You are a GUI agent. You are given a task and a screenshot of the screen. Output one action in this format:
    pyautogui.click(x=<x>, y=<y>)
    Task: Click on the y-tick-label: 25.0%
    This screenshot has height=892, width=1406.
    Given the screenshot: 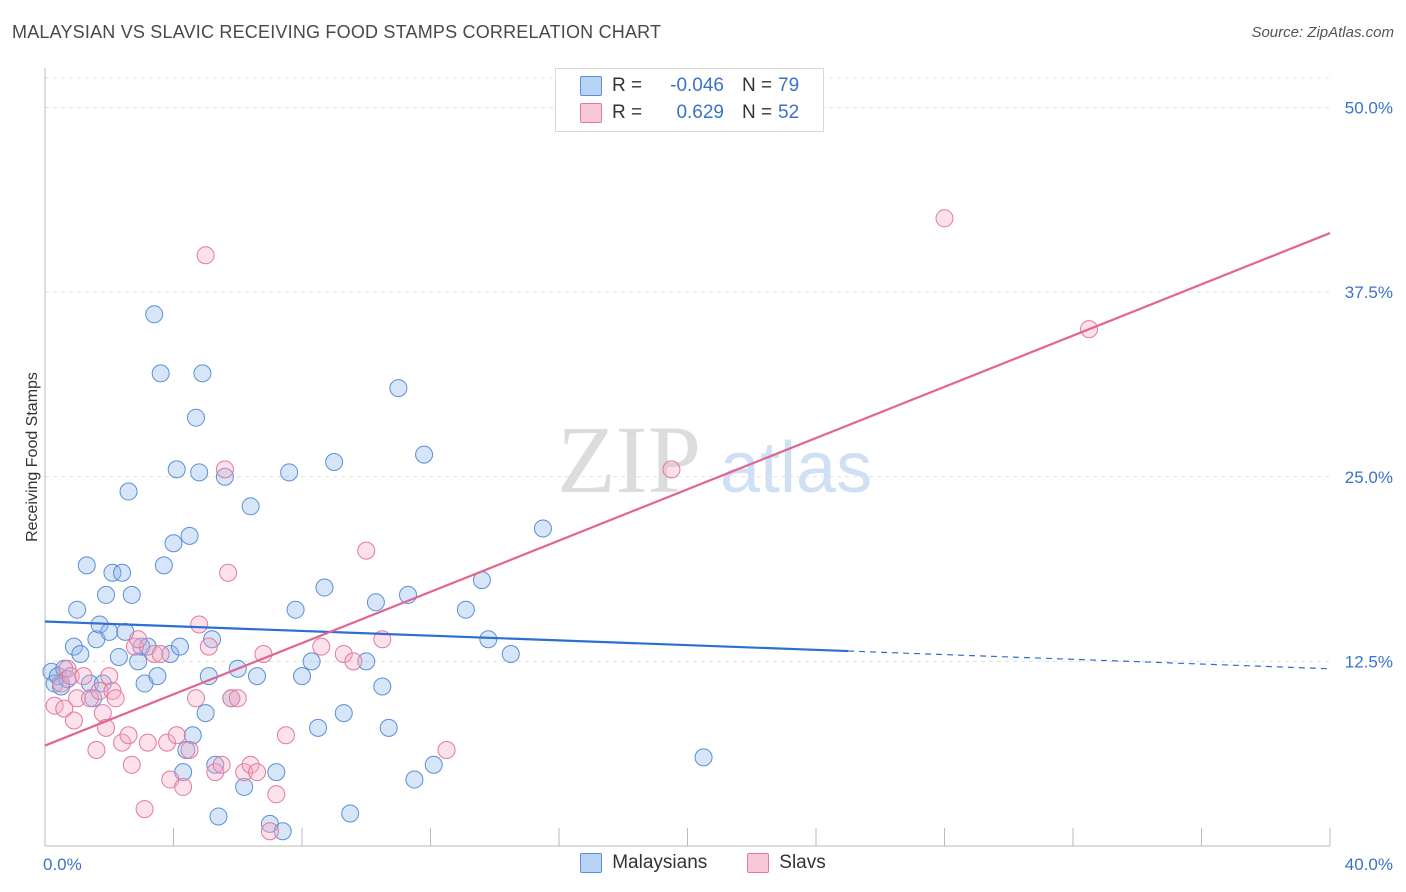 What is the action you would take?
    pyautogui.click(x=1369, y=477)
    